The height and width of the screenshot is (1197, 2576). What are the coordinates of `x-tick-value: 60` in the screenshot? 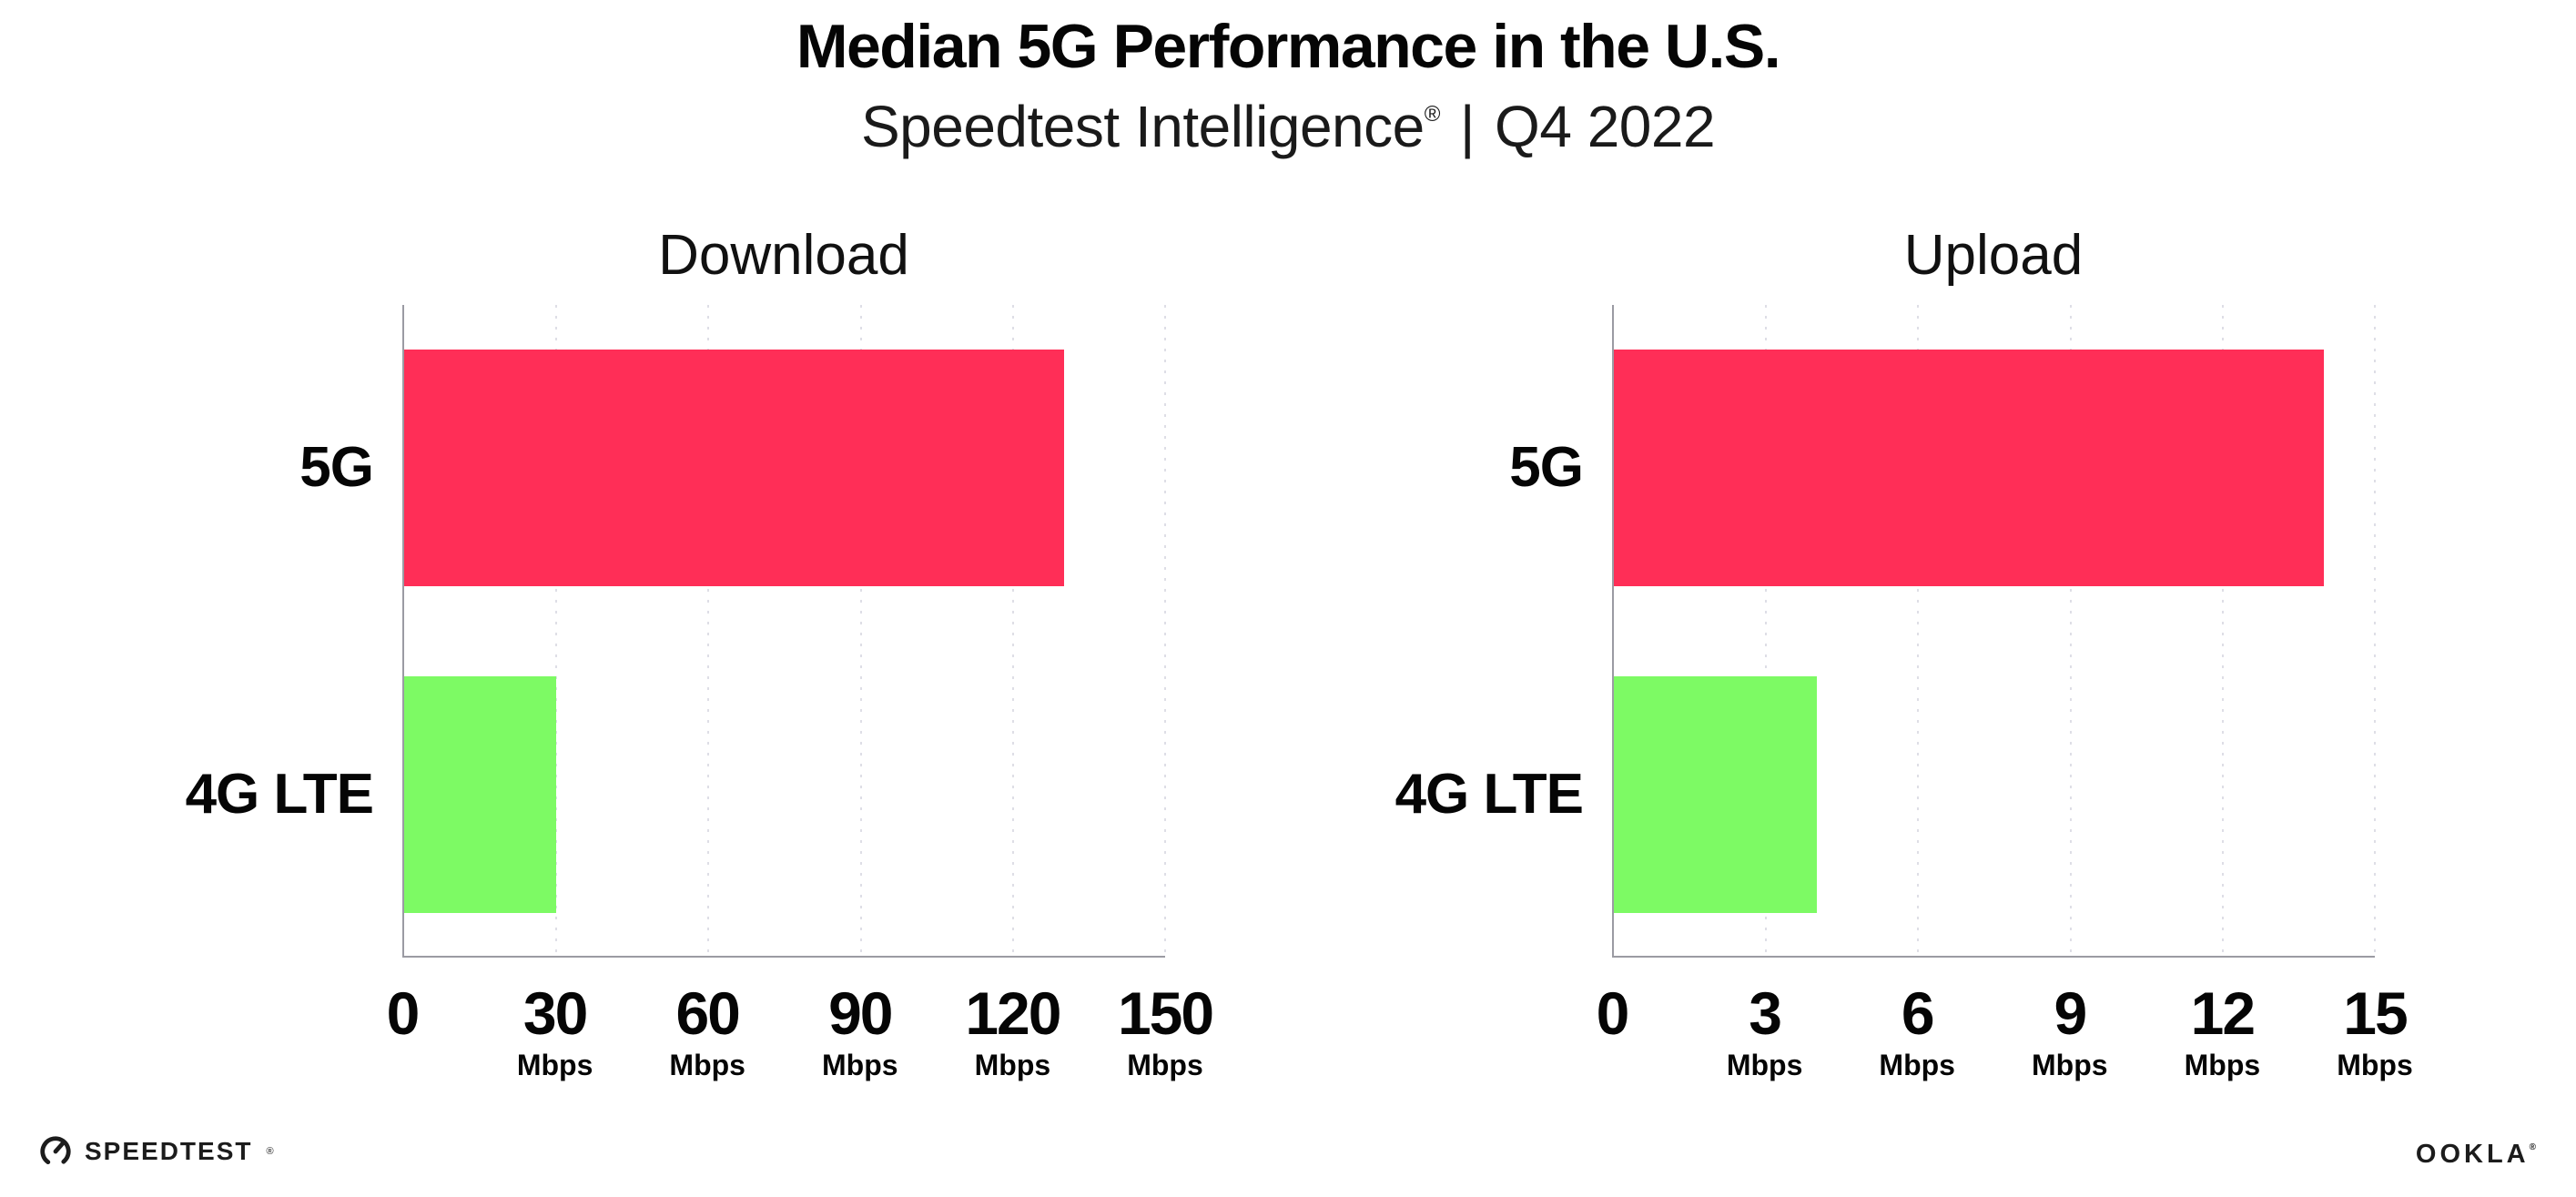 It's located at (707, 1013).